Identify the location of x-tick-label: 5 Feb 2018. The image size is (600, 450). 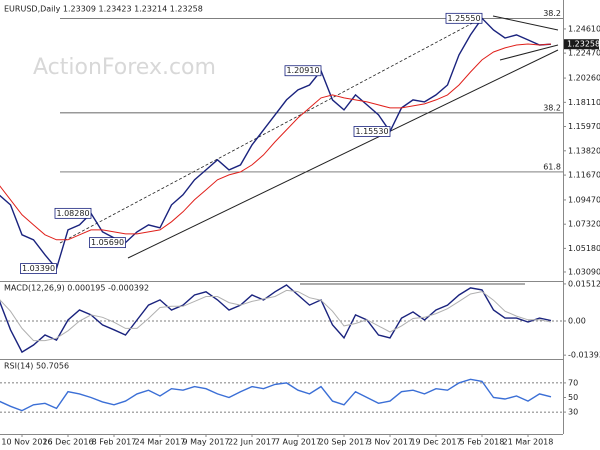
(482, 442).